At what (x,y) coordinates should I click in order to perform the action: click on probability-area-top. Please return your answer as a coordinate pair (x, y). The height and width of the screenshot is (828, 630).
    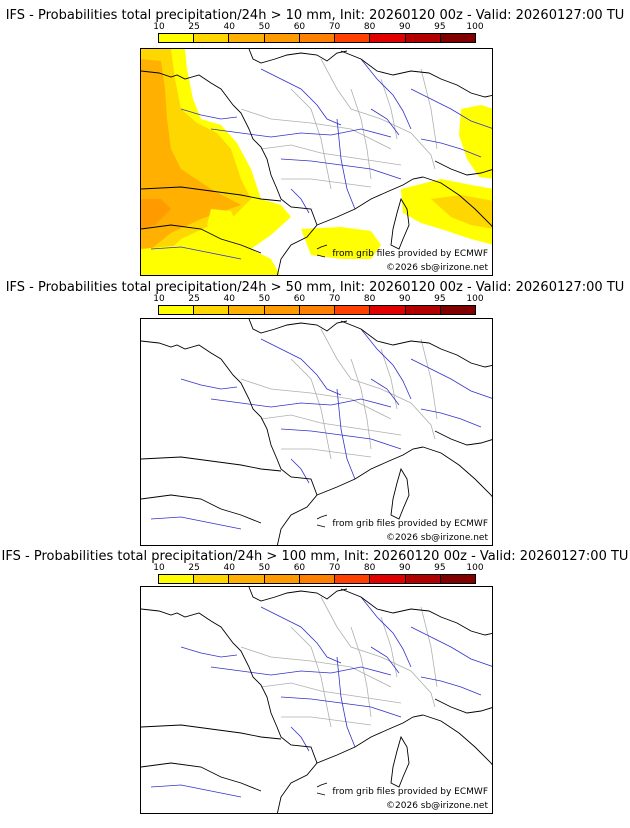
    Looking at the image, I should click on (156, 214).